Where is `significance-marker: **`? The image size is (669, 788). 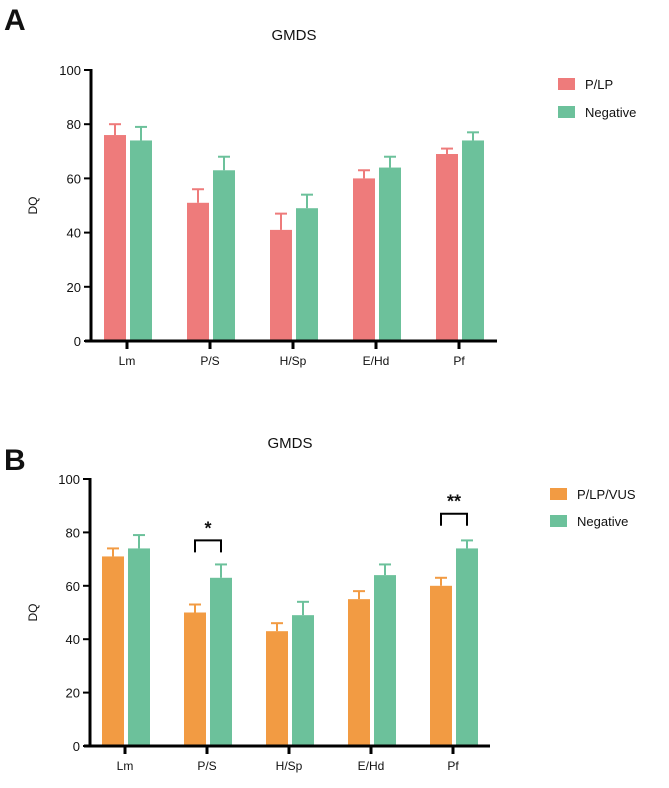
significance-marker: ** is located at coordinates (454, 502).